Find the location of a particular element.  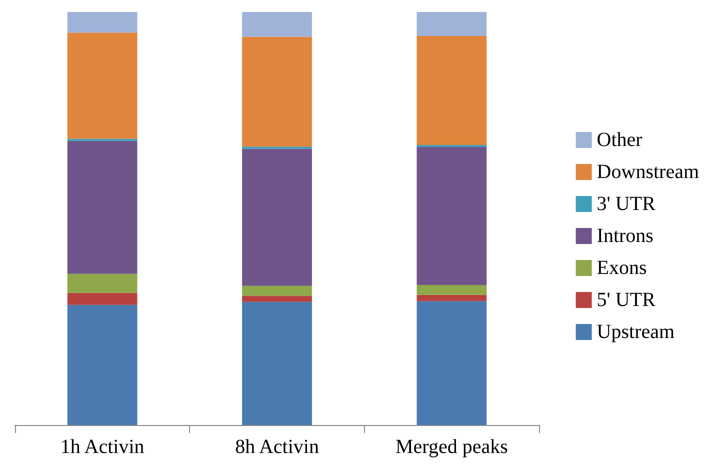

legend-label: Other is located at coordinates (619, 140).